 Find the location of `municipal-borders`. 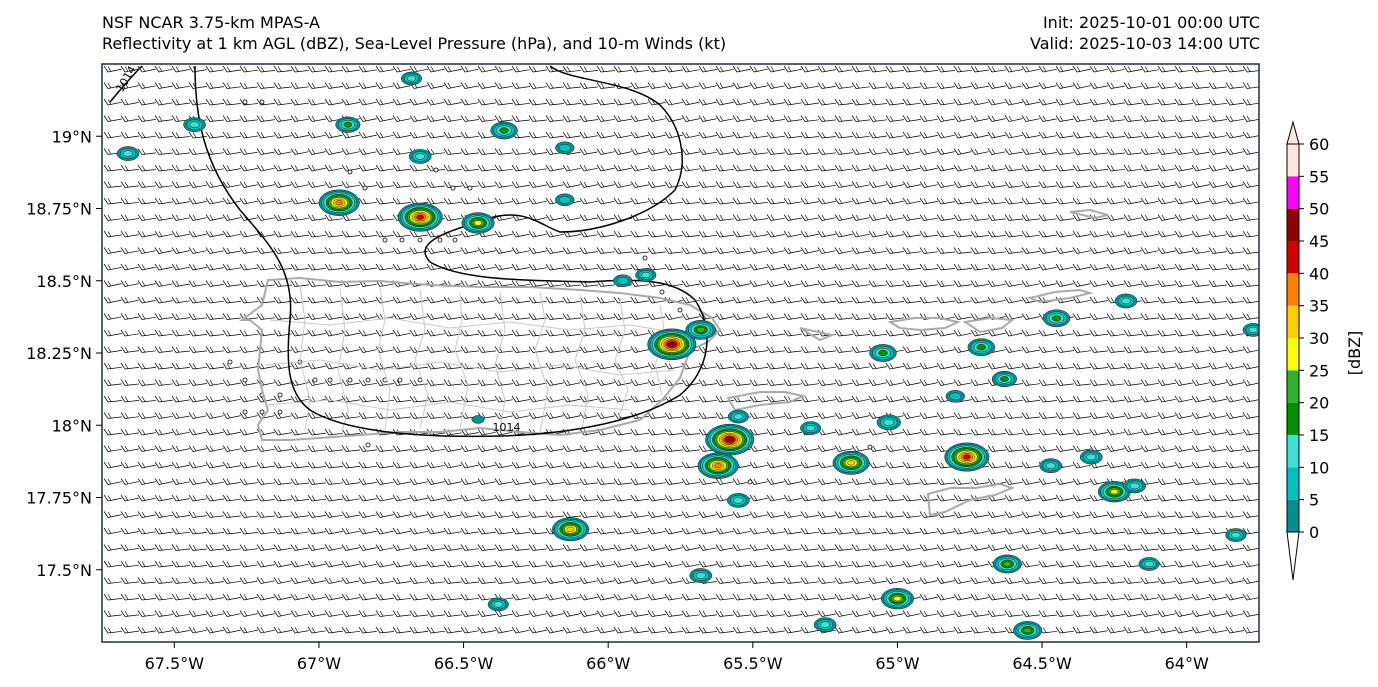

municipal-borders is located at coordinates (477, 358).